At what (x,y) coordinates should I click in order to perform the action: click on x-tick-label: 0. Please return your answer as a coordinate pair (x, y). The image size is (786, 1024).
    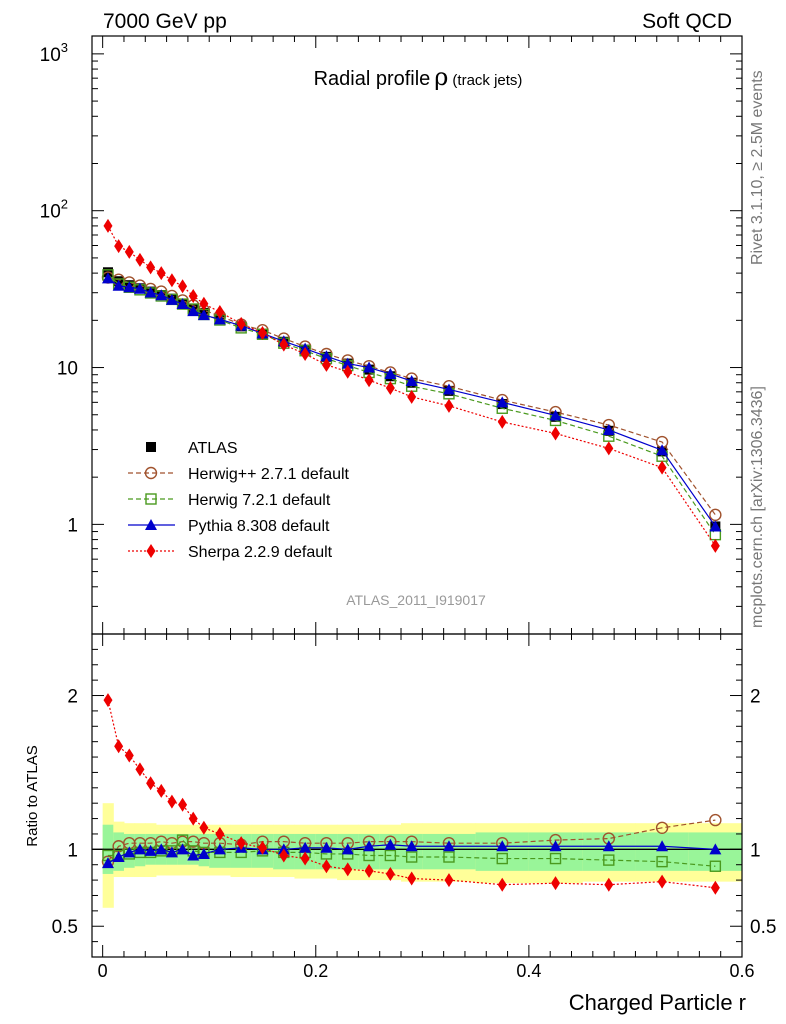
    Looking at the image, I should click on (103, 971).